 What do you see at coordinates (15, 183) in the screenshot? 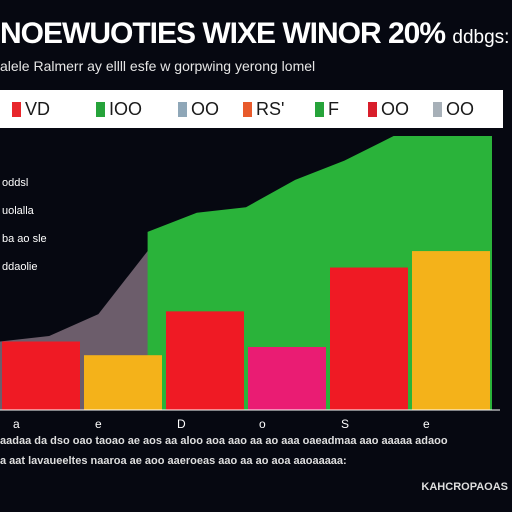
I see `y-tick-label: oddsl` at bounding box center [15, 183].